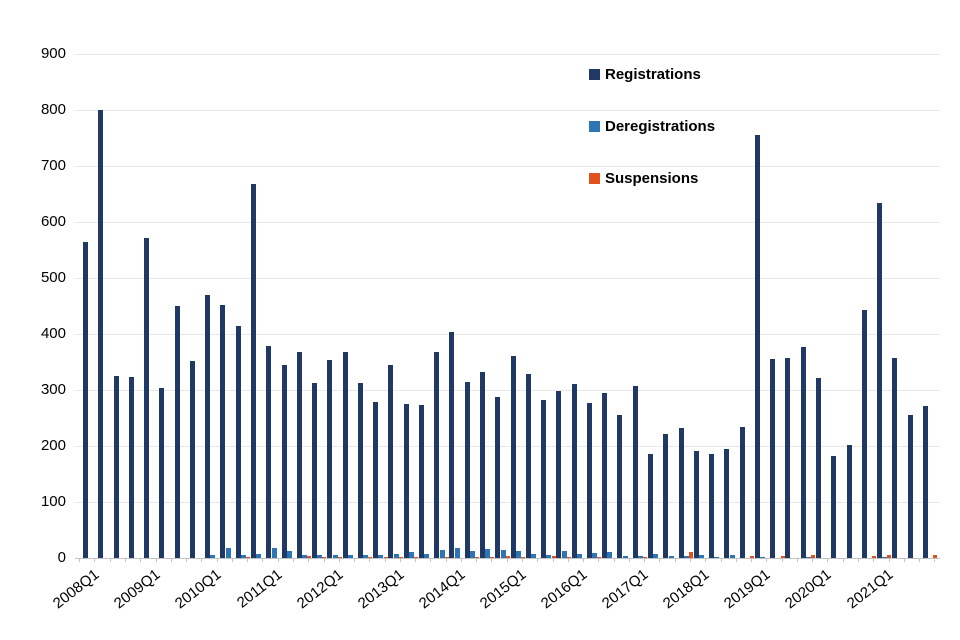  What do you see at coordinates (416, 557) in the screenshot?
I see `bar-suspensions-2013Q2` at bounding box center [416, 557].